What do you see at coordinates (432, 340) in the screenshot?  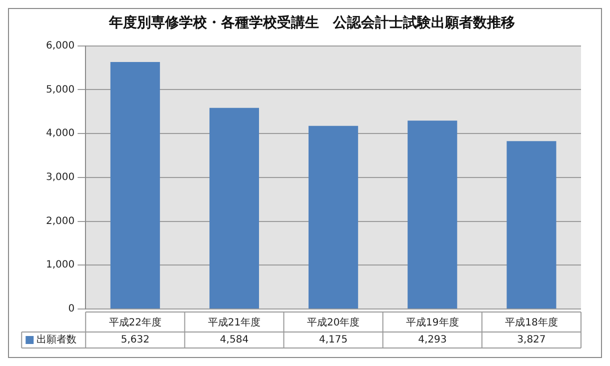 I see `data-label: 4,293` at bounding box center [432, 340].